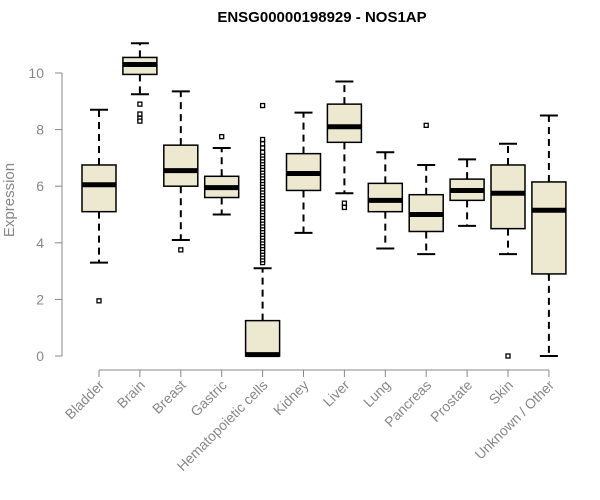 The image size is (600, 500). What do you see at coordinates (9, 200) in the screenshot?
I see `y-axis-label: Expression` at bounding box center [9, 200].